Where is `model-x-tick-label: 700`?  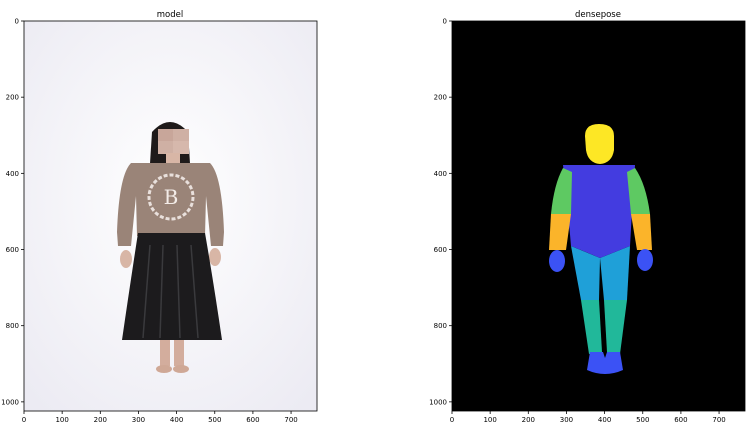 model-x-tick-label: 700 is located at coordinates (290, 420).